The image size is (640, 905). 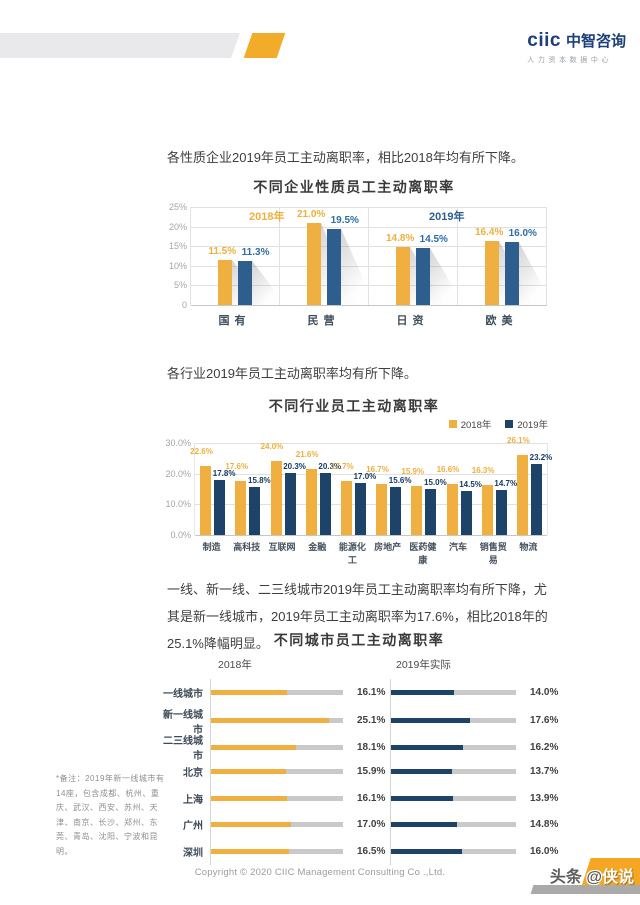 I want to click on legend-label-2018: 2018年, so click(x=476, y=425).